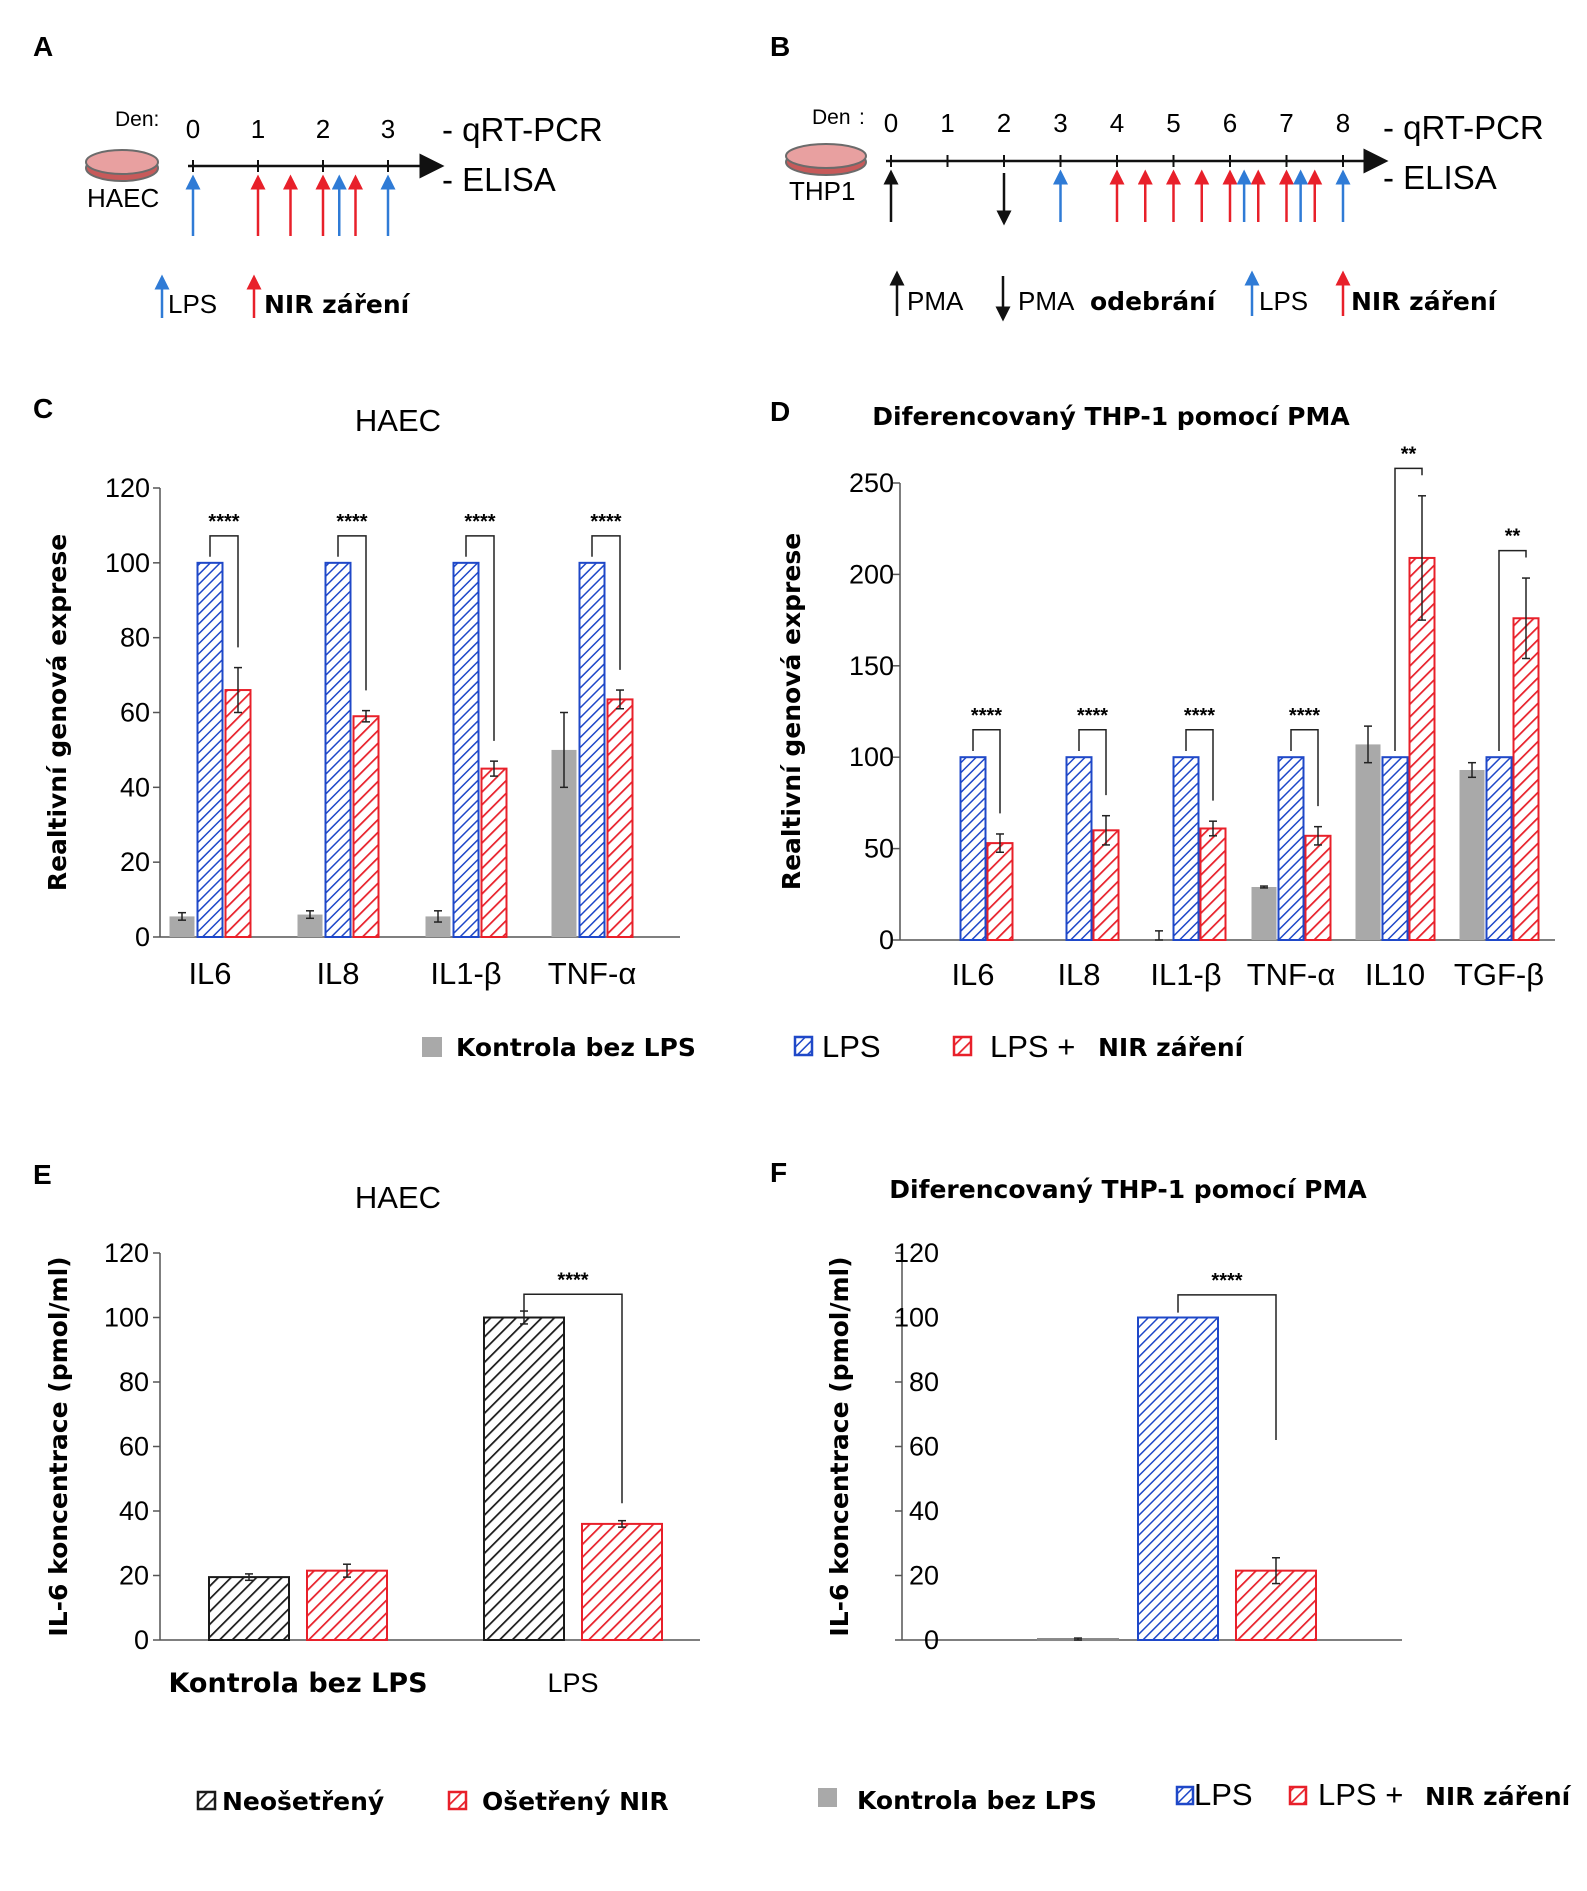 The height and width of the screenshot is (1891, 1587). I want to click on legend-swatch-control, so click(432, 1047).